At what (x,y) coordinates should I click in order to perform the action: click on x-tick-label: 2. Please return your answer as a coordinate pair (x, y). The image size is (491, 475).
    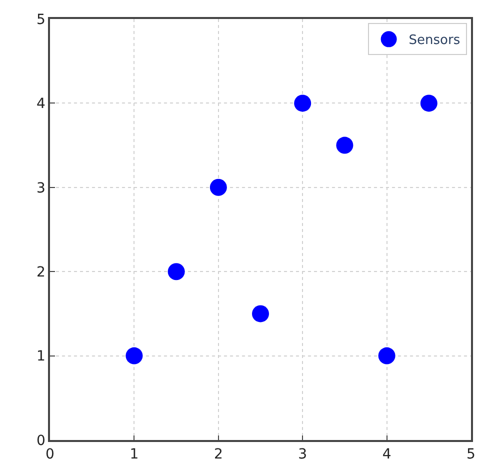
    Looking at the image, I should click on (218, 454).